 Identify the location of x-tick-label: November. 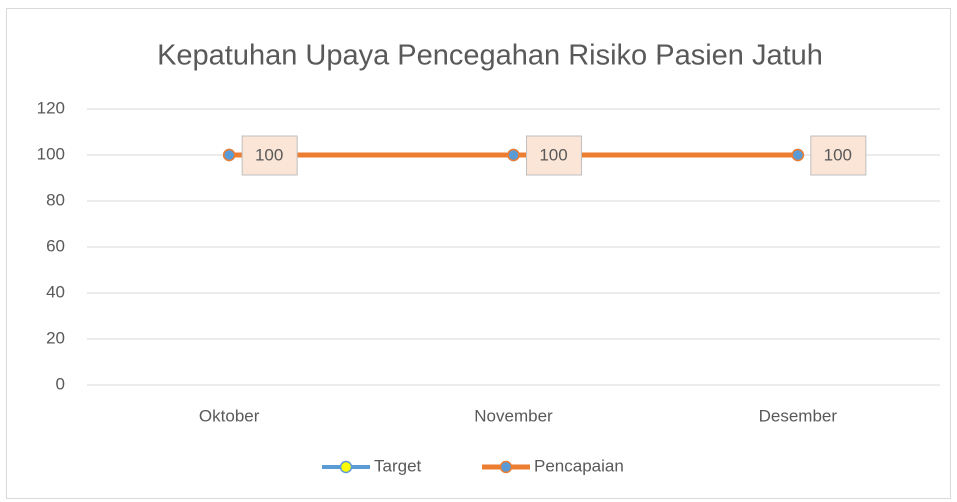
(513, 415).